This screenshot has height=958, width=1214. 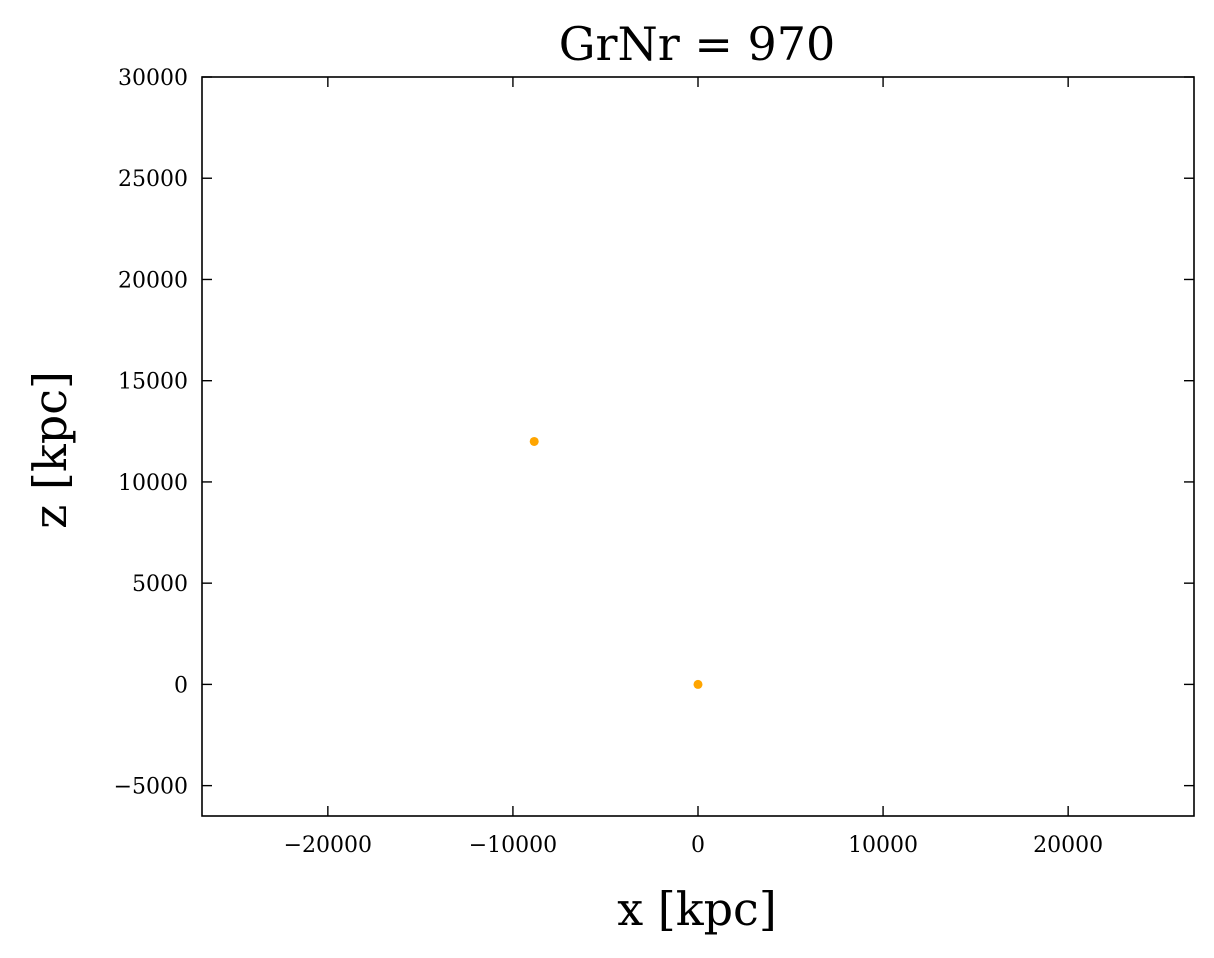 I want to click on x-tick-label: 10000, so click(x=883, y=845).